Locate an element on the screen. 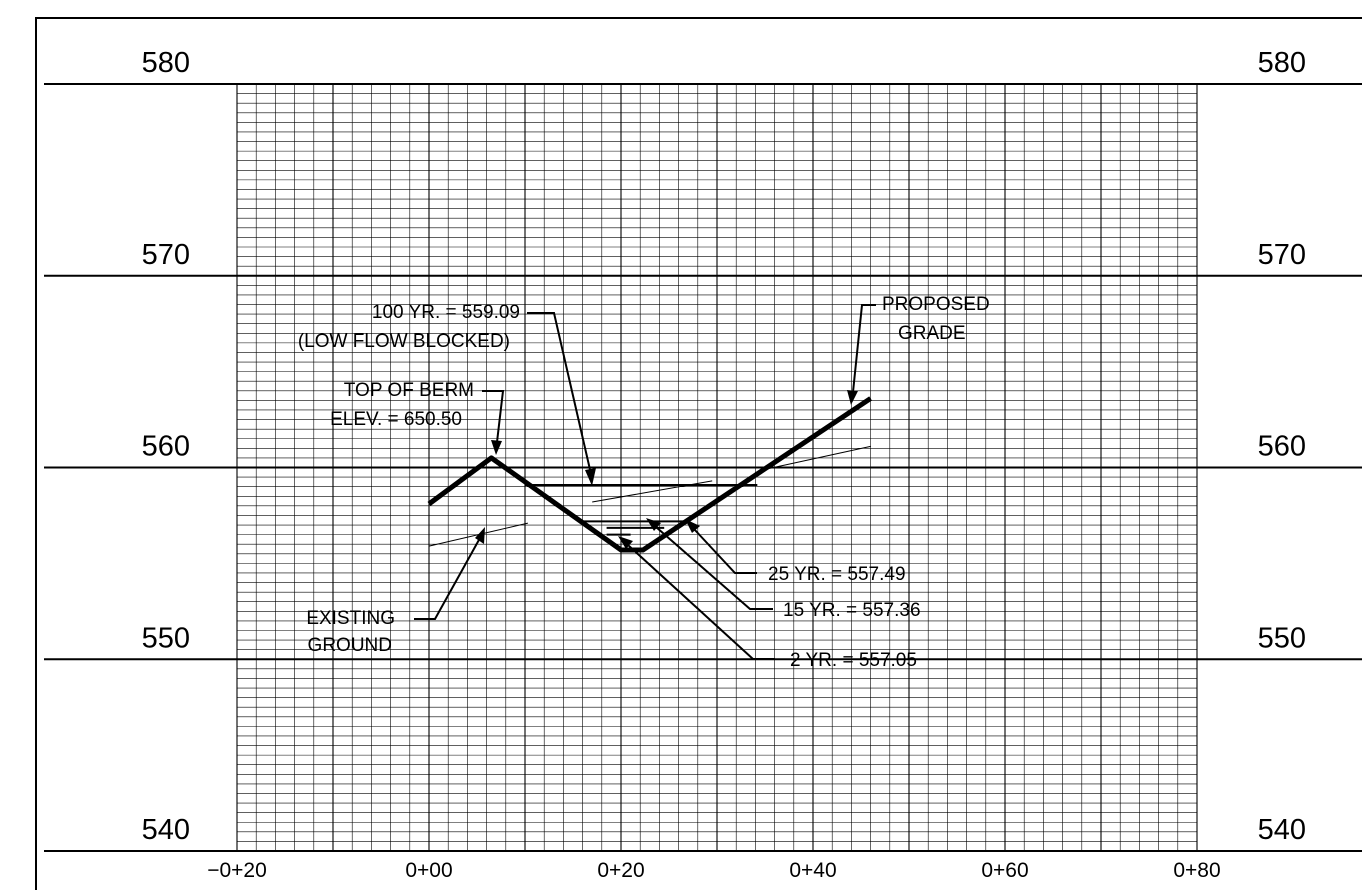 The height and width of the screenshot is (890, 1362). elevation-label-left: 550 is located at coordinates (166, 638).